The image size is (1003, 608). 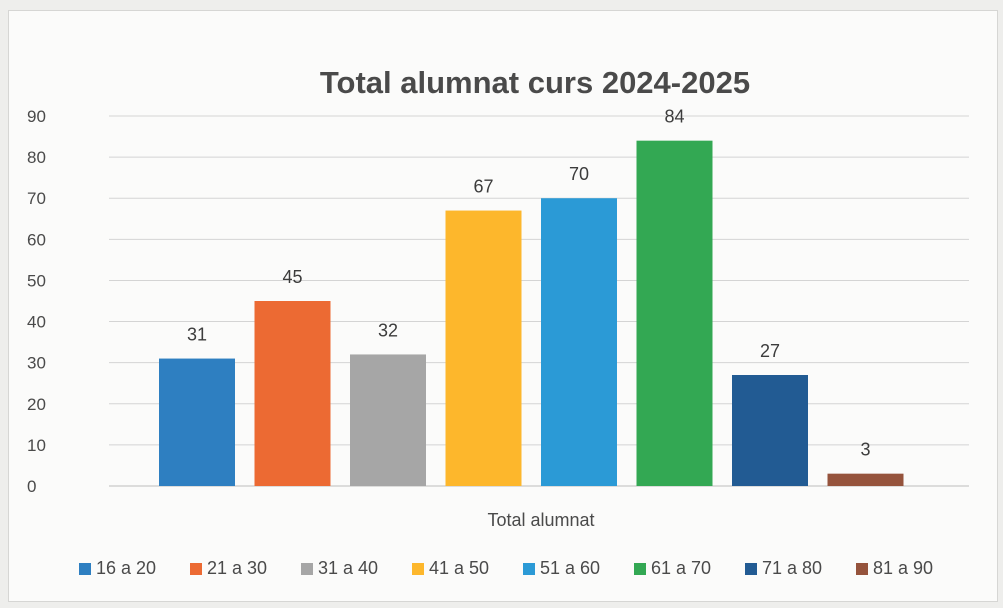 What do you see at coordinates (459, 568) in the screenshot?
I see `legend-label: 41 a 50` at bounding box center [459, 568].